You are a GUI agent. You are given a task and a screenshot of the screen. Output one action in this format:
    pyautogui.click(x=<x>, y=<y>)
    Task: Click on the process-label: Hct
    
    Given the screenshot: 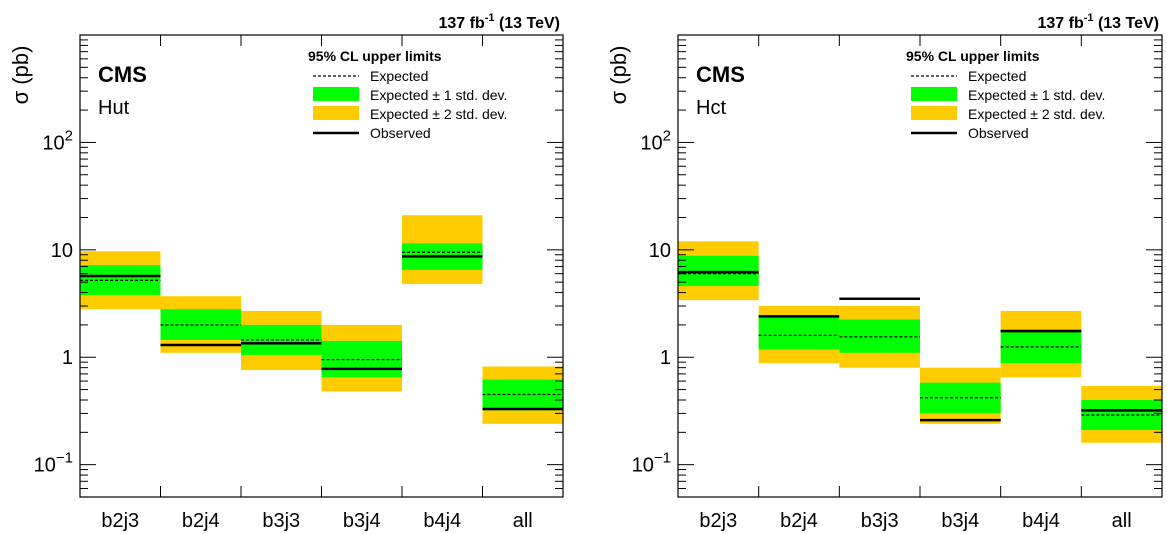 What is the action you would take?
    pyautogui.click(x=711, y=108)
    